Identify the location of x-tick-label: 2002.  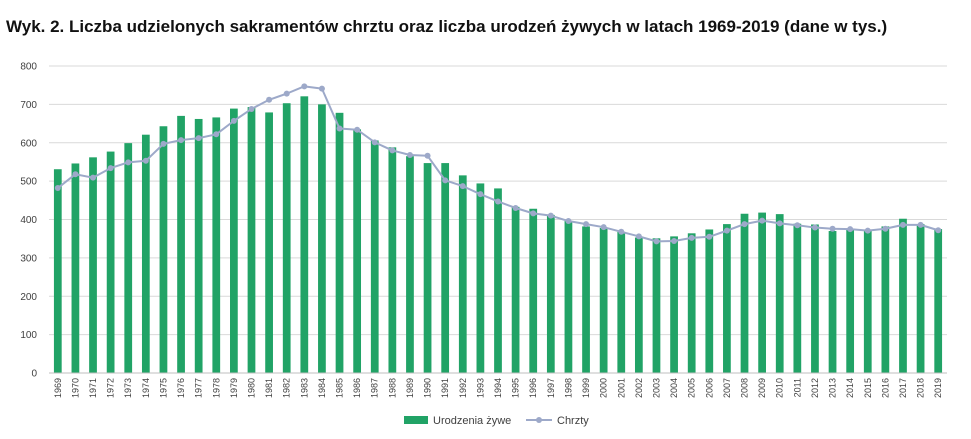
(639, 388).